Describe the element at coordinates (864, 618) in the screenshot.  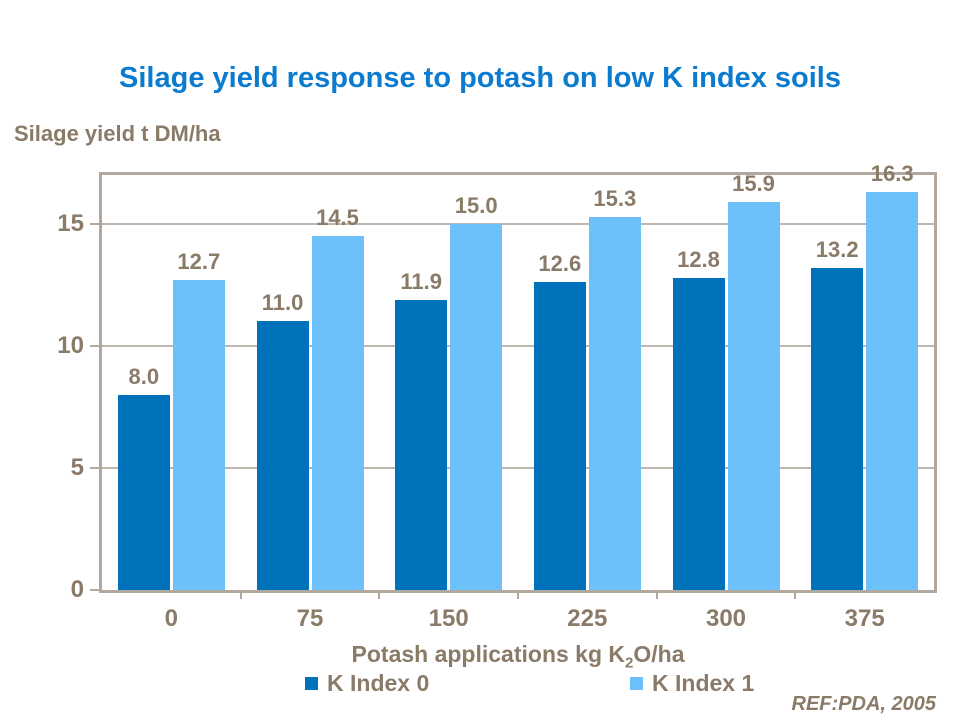
I see `x-tick-label-375: 375` at that location.